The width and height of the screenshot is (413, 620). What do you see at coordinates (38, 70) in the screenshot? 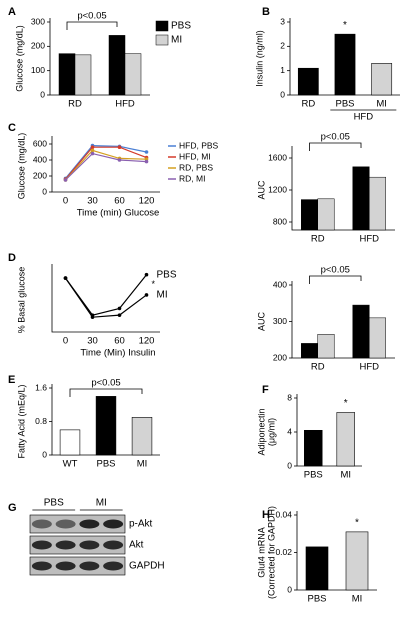
I see `y-tick-label: 100` at bounding box center [38, 70].